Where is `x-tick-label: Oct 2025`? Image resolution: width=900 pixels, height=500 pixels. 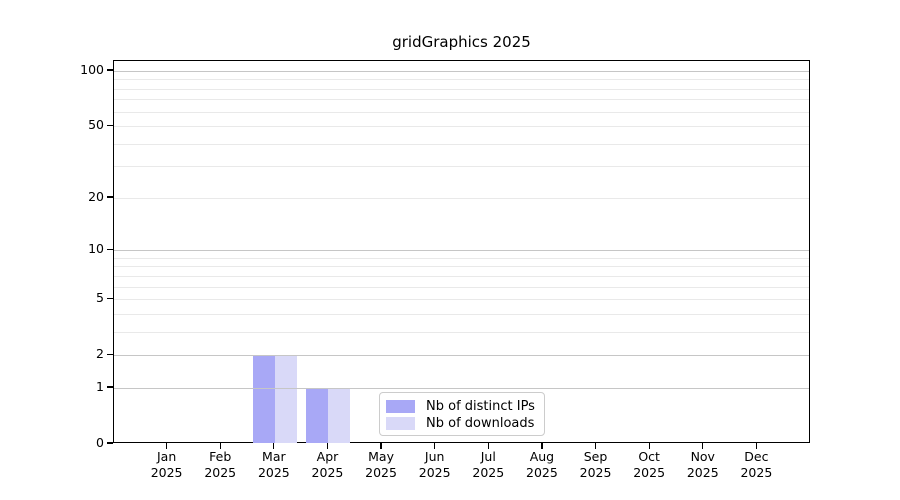
x-tick-label: Oct 2025 is located at coordinates (649, 465).